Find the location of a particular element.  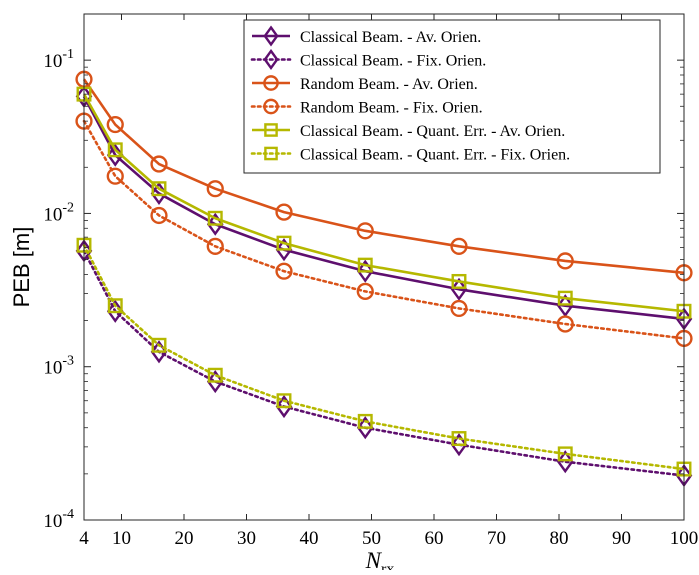

y-tick-label: 10⁻² is located at coordinates (58, 212).